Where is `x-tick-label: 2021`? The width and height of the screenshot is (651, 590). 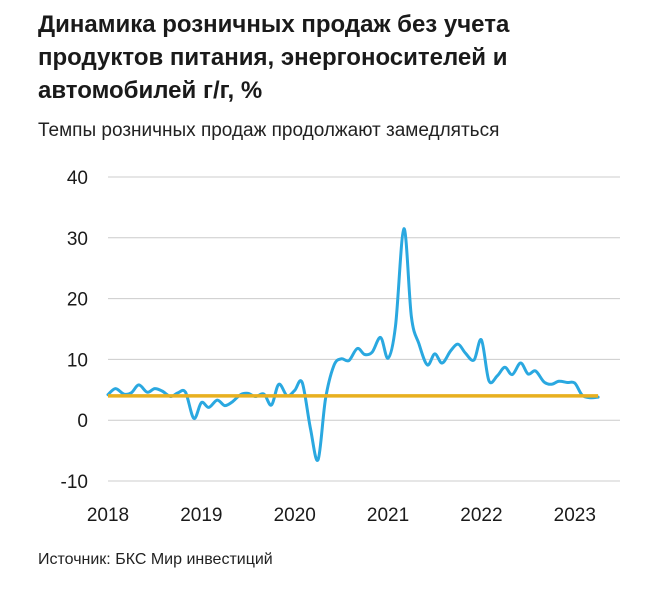 x-tick-label: 2021 is located at coordinates (388, 515).